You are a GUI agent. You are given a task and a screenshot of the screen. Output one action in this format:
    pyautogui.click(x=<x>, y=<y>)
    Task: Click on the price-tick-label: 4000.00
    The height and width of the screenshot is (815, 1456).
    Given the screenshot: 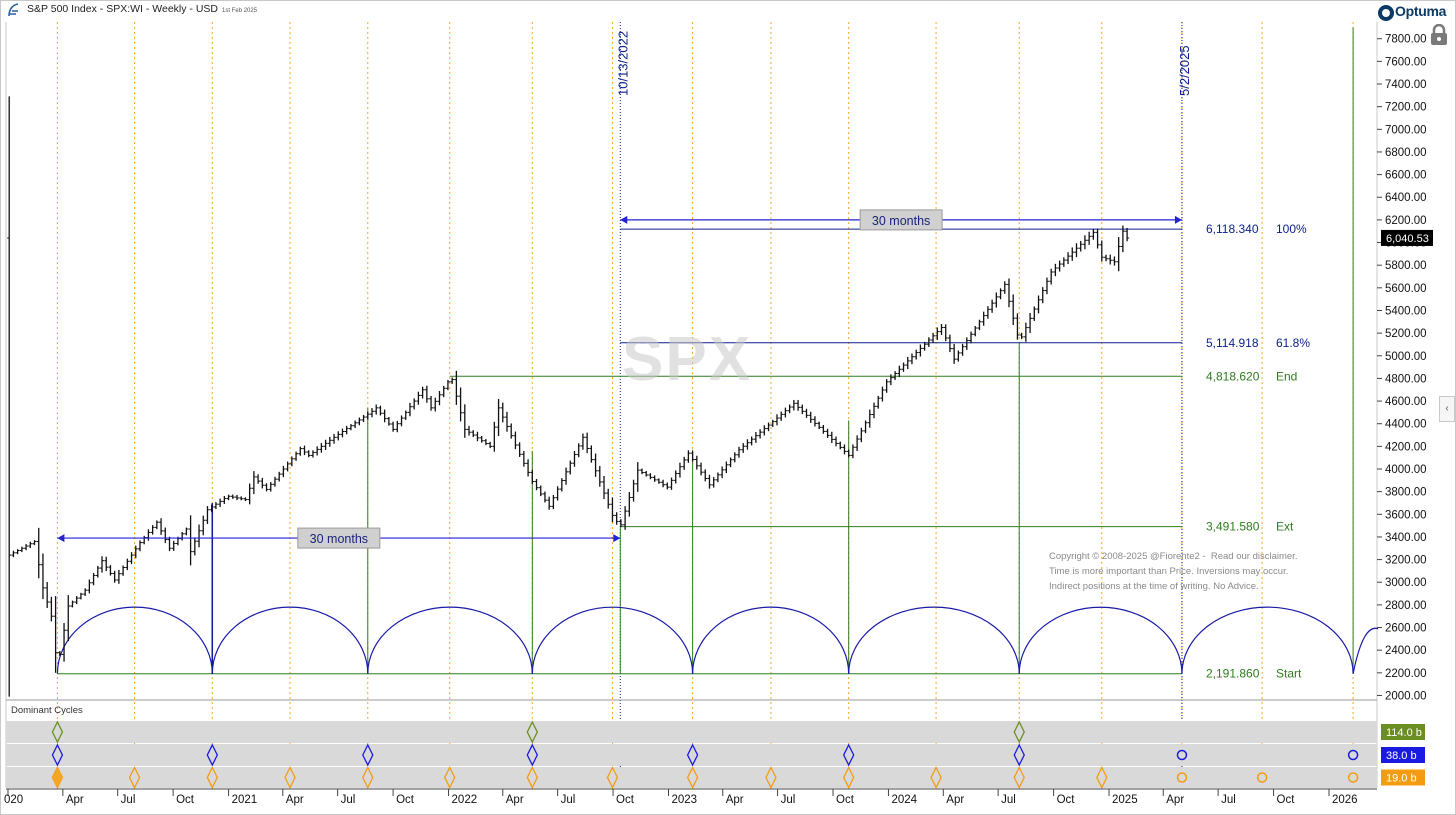 What is the action you would take?
    pyautogui.click(x=1406, y=470)
    